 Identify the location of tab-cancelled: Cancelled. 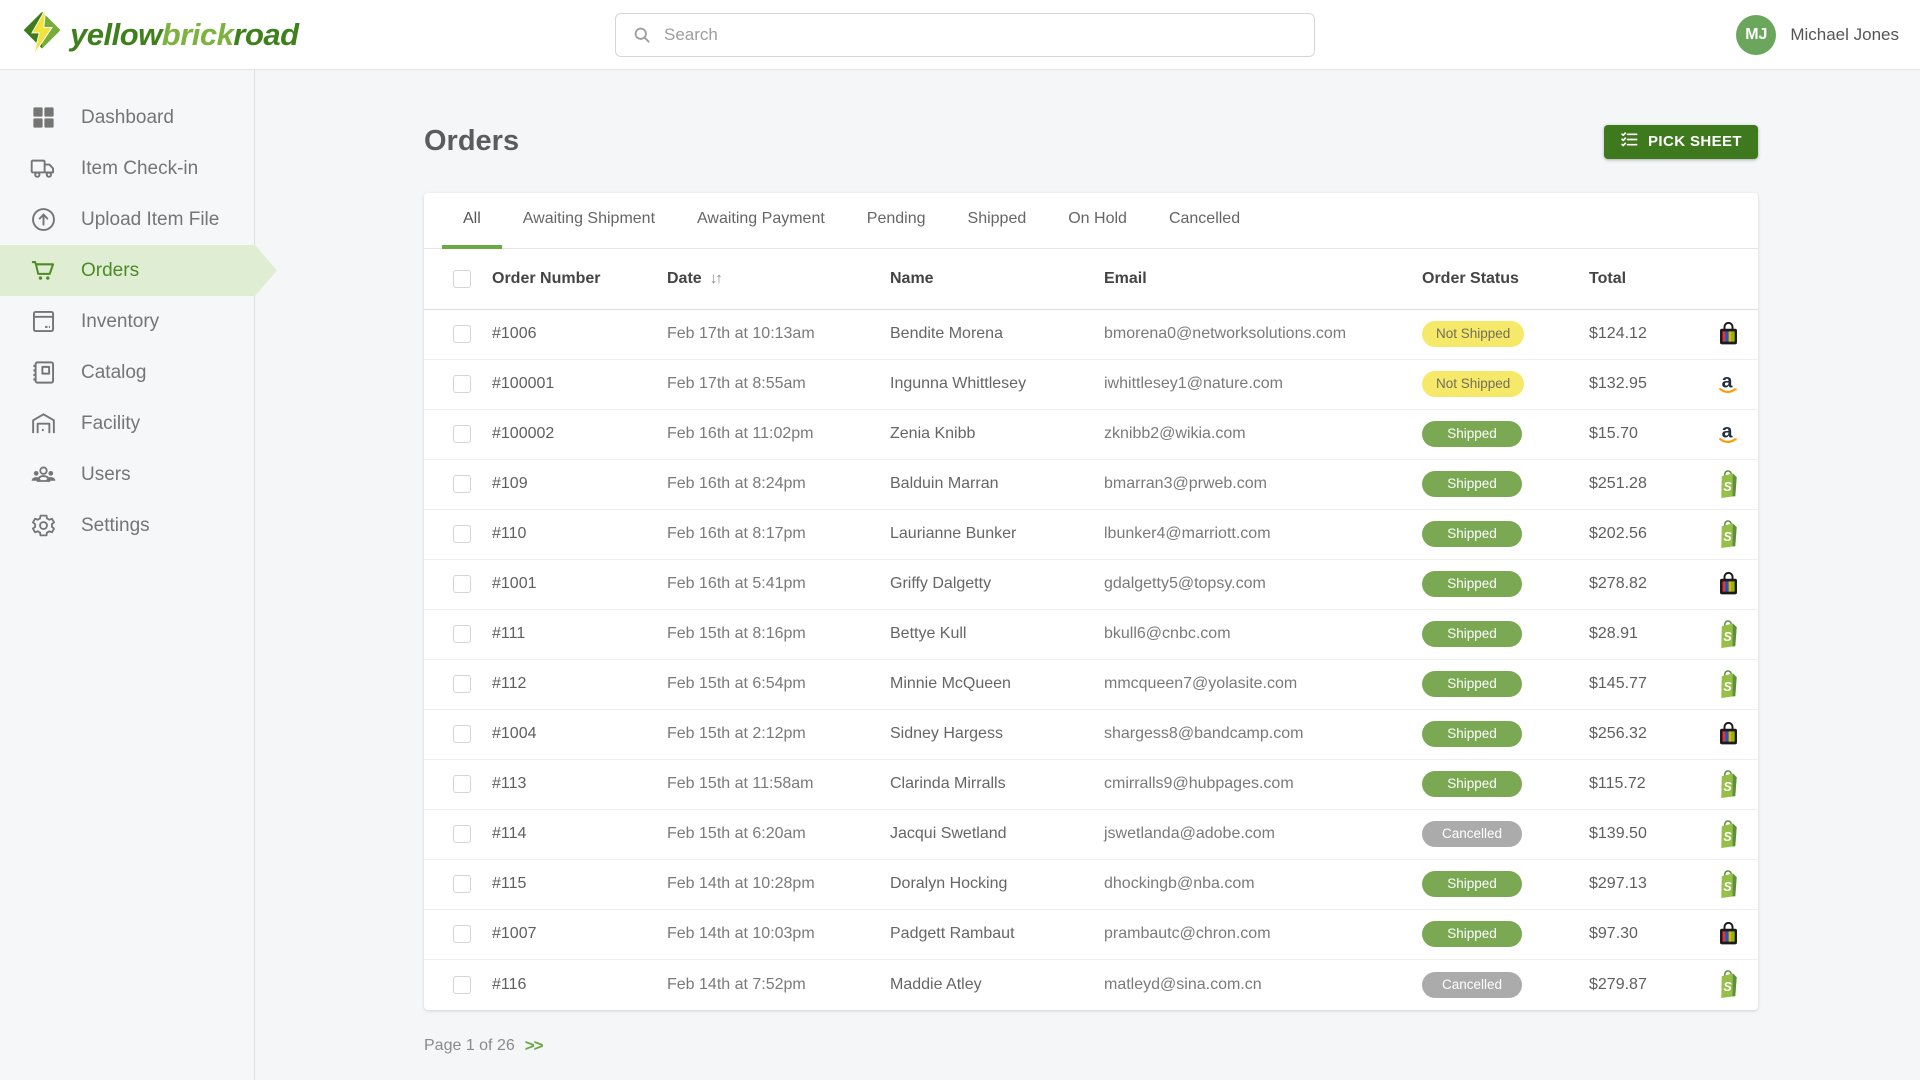
(1204, 218).